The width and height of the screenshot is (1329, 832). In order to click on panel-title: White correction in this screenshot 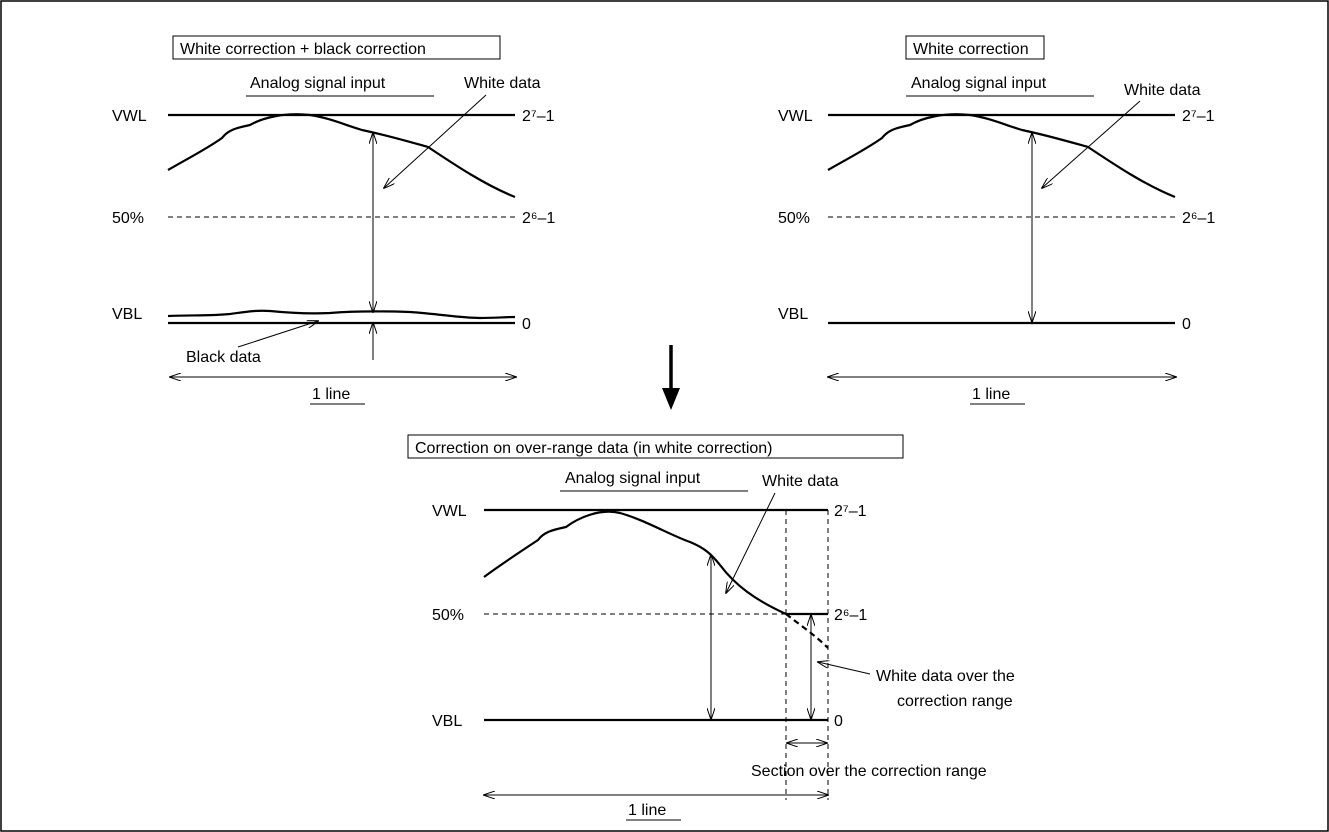, I will do `click(971, 49)`.